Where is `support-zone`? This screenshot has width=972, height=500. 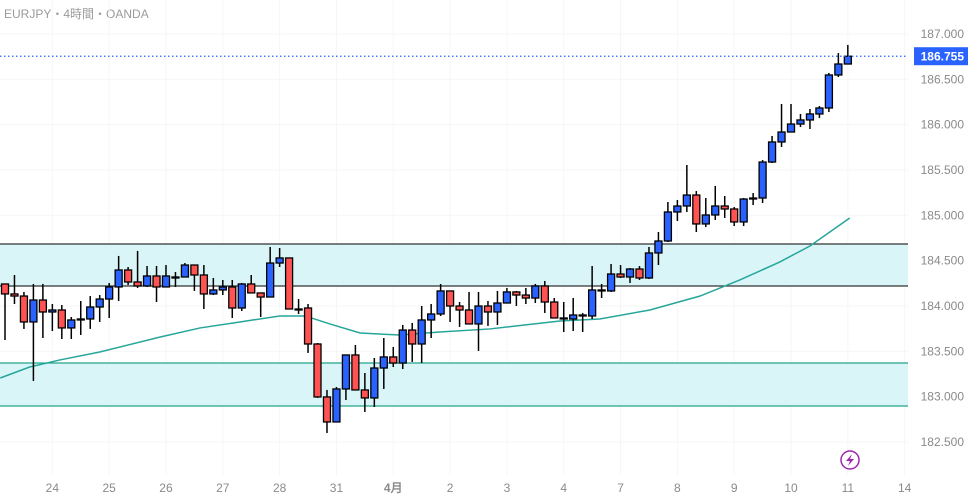
support-zone is located at coordinates (454, 385).